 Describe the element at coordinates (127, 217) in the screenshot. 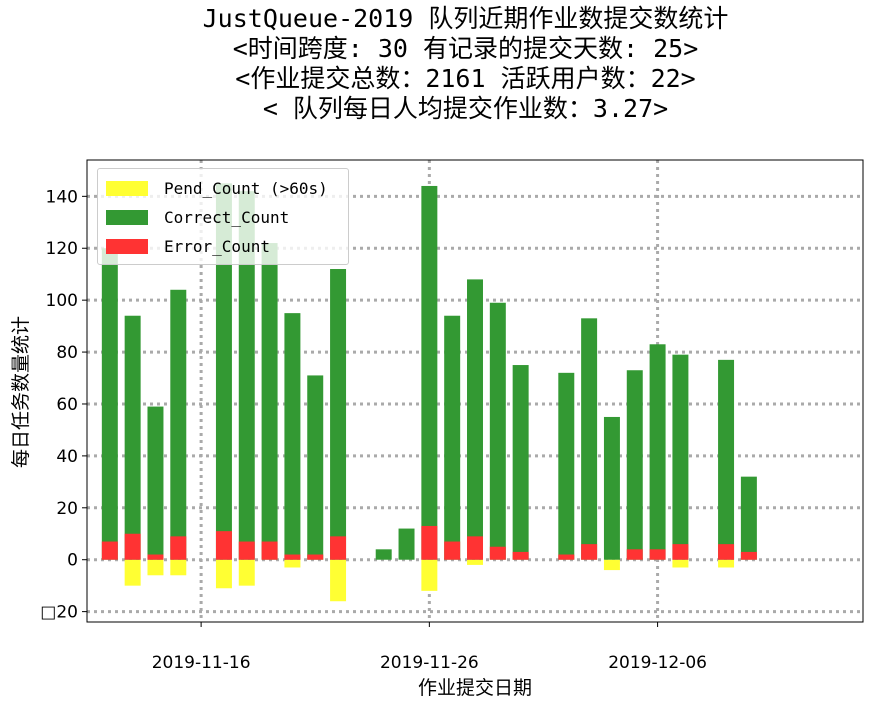

I see `legend-swatch-correct` at that location.